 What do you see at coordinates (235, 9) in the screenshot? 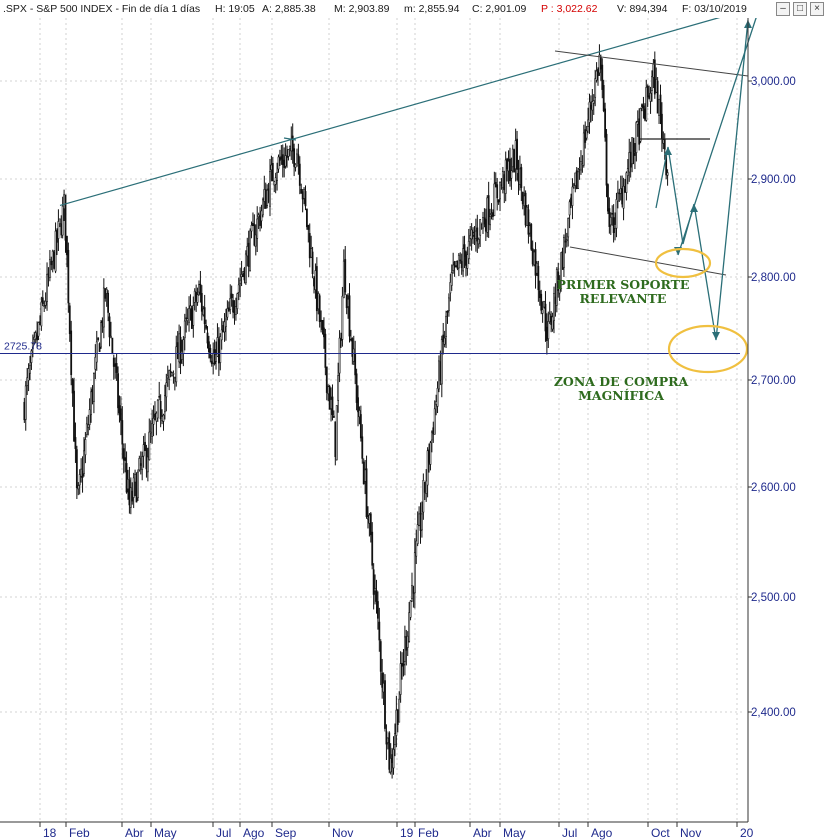
I see `time-readout: H: 19:05` at bounding box center [235, 9].